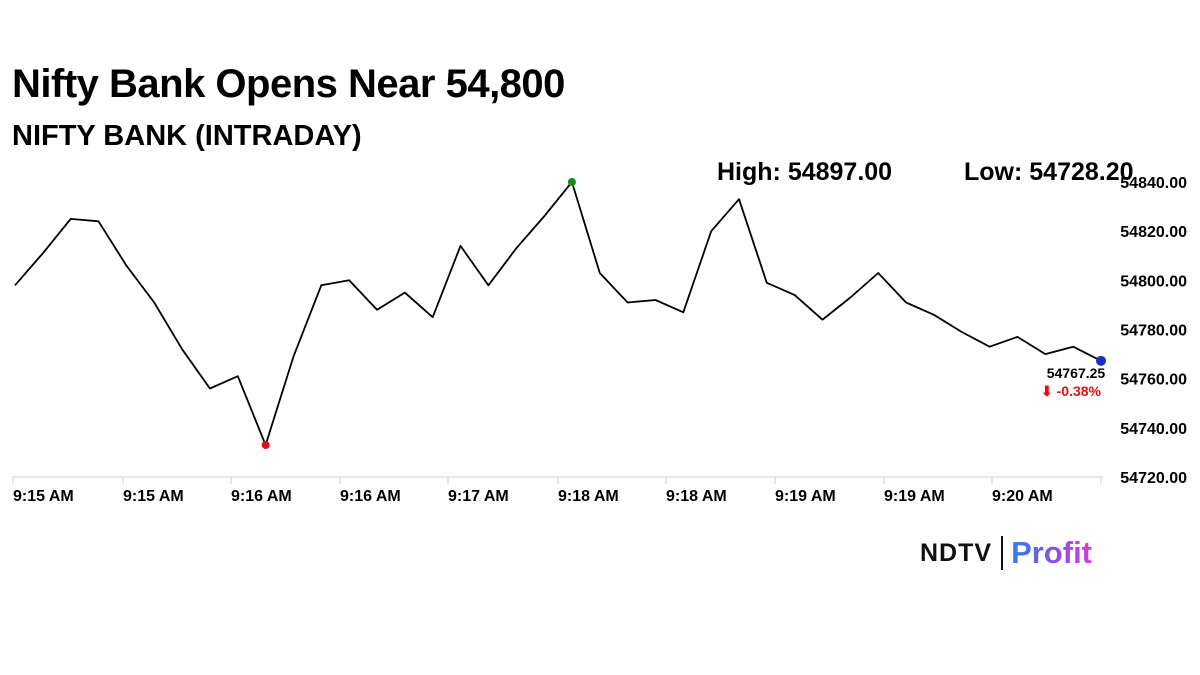  What do you see at coordinates (288, 84) in the screenshot?
I see `page-title: Nifty Bank Opens Near 54,800` at bounding box center [288, 84].